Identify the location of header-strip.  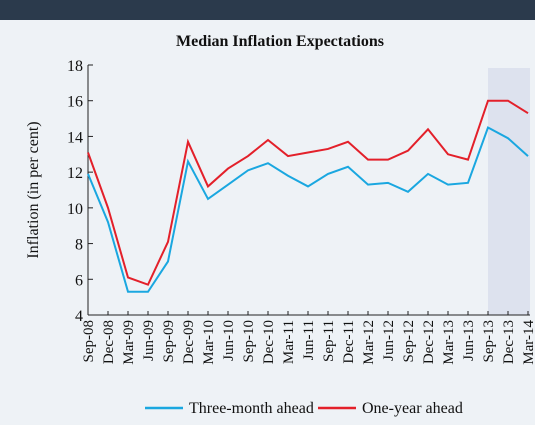
(267, 10).